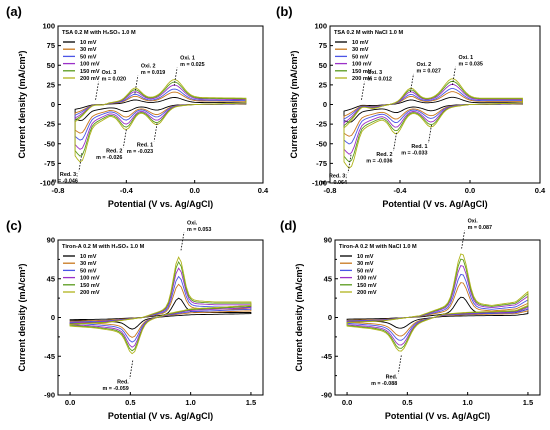 The height and width of the screenshot is (430, 550). I want to click on peak-annotation: Red. 2m = -0.026, so click(111, 145).